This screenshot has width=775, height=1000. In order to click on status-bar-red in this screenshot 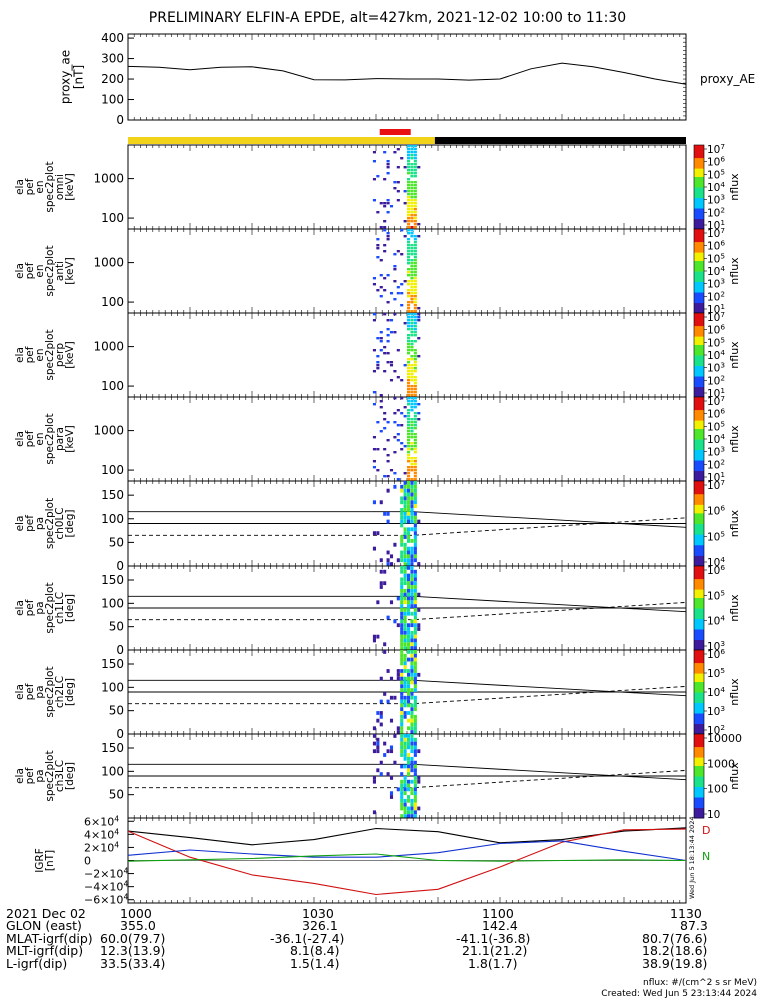, I will do `click(395, 132)`.